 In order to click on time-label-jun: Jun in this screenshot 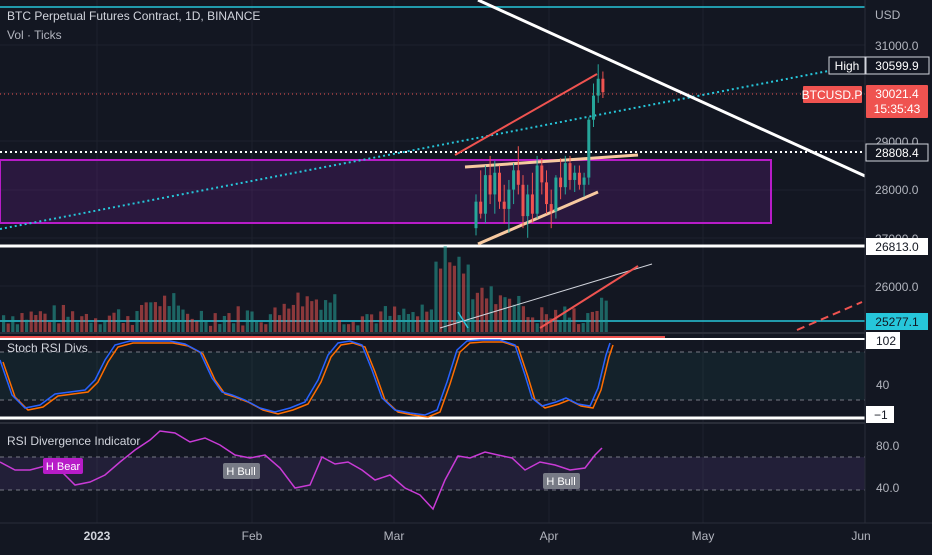, I will do `click(860, 536)`.